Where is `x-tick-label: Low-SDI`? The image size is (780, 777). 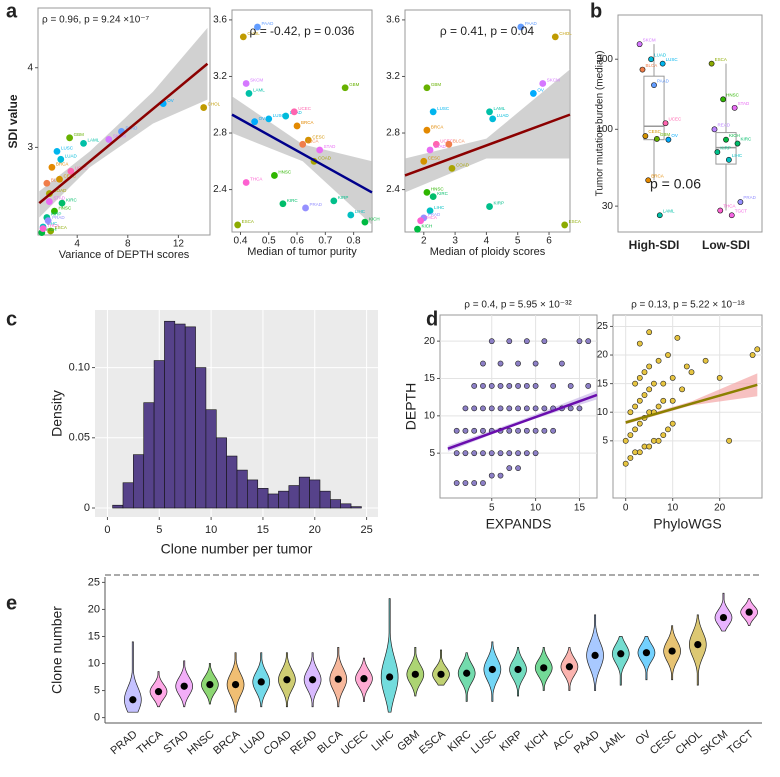
x-tick-label: Low-SDI is located at coordinates (726, 245).